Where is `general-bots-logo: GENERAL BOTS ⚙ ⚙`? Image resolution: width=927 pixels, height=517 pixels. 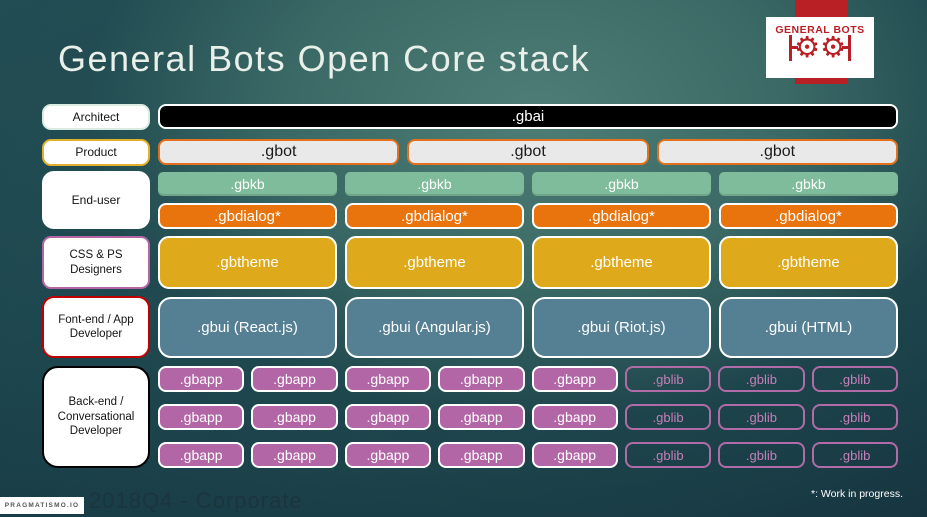 general-bots-logo: GENERAL BOTS ⚙ ⚙ is located at coordinates (820, 47).